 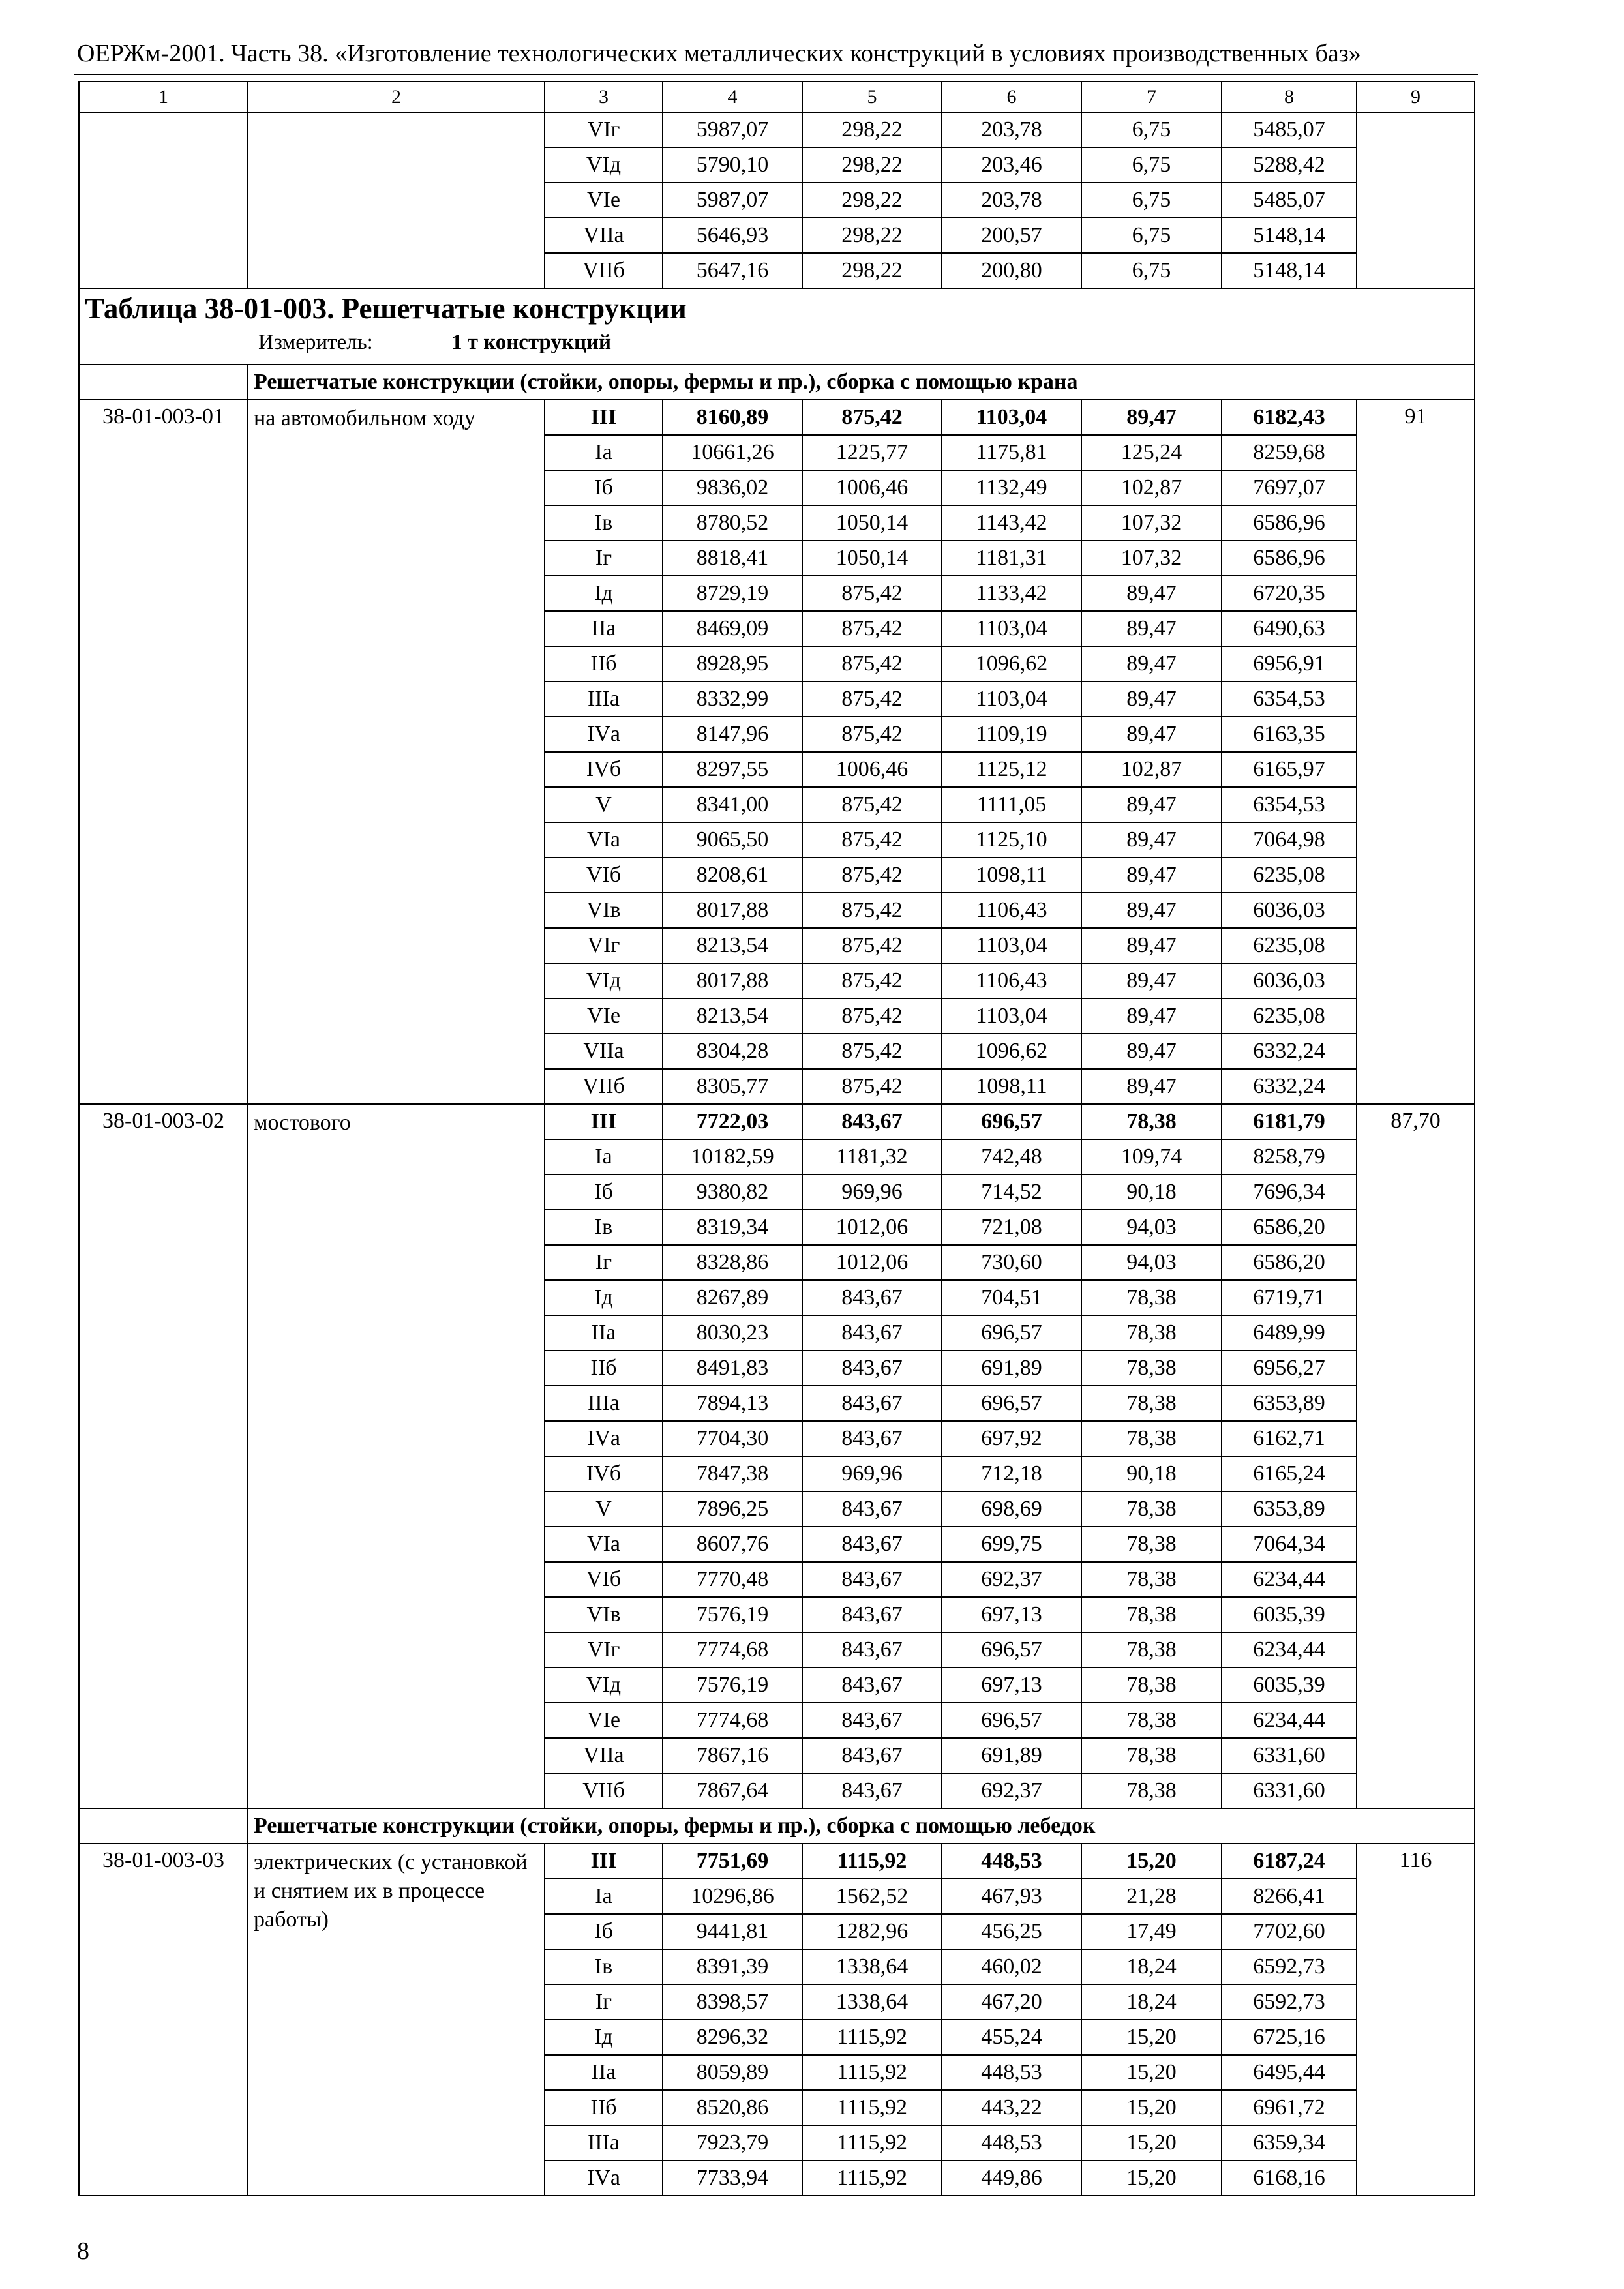 What do you see at coordinates (732, 945) in the screenshot?
I see `value-cell: 8213,54` at bounding box center [732, 945].